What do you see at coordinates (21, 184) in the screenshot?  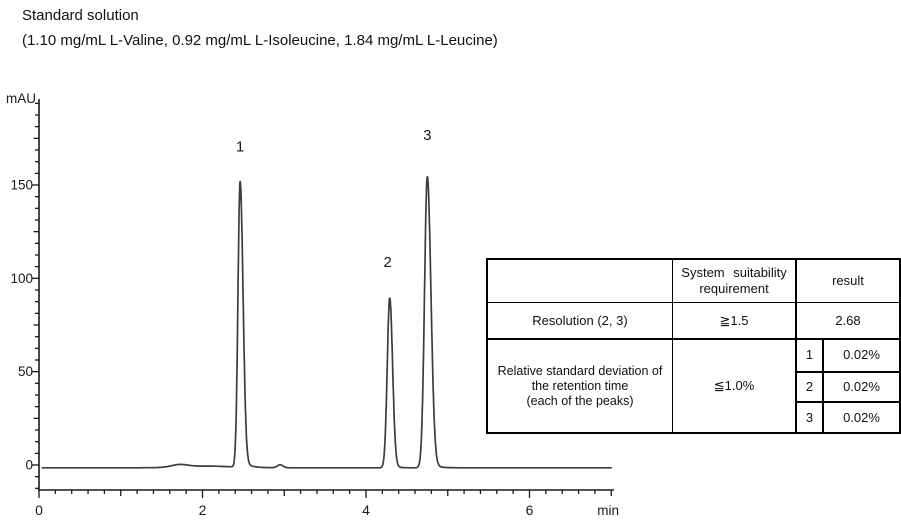 I see `y-tick-label: 150` at bounding box center [21, 184].